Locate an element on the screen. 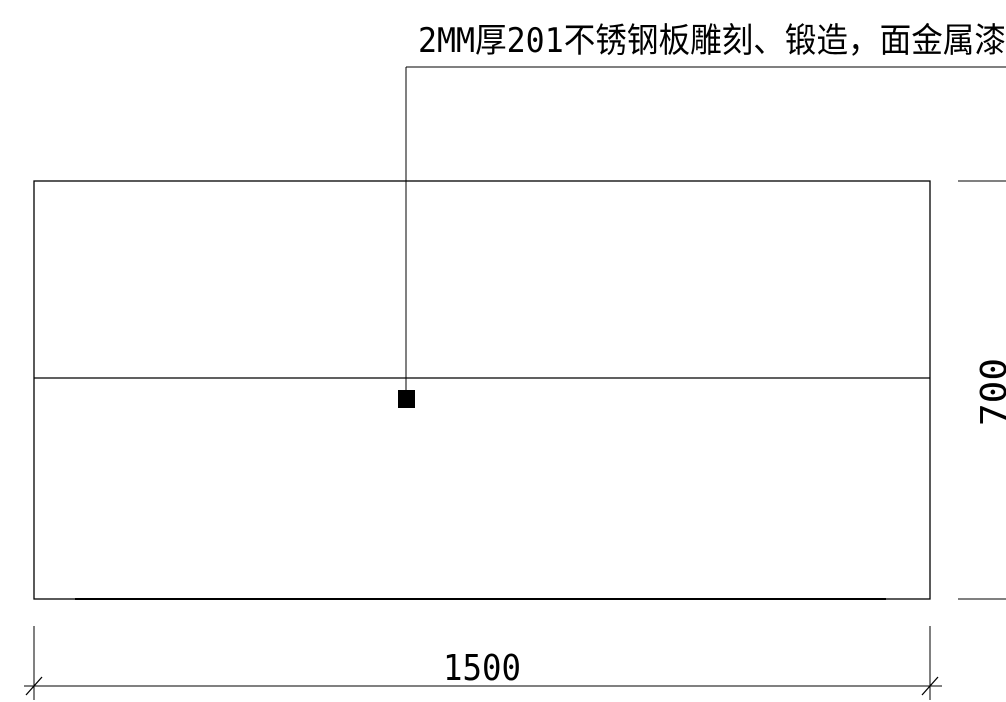 This screenshot has height=702, width=1006. dim-tick-right is located at coordinates (930, 686).